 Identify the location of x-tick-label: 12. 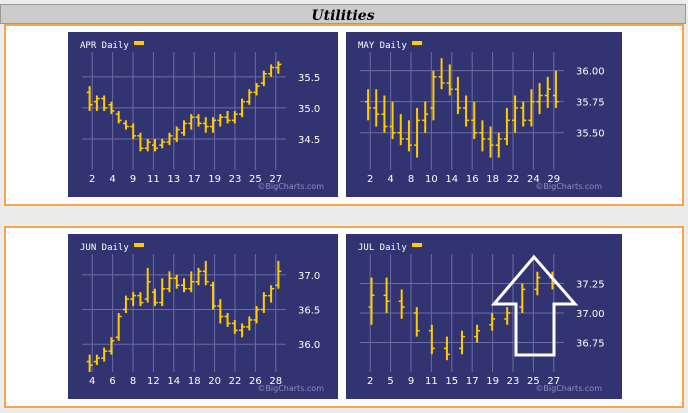
(153, 381).